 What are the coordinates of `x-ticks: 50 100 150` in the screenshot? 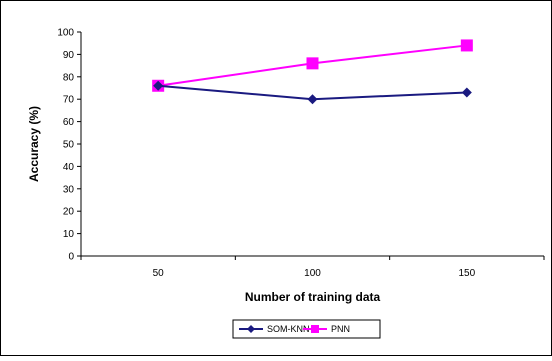 It's located at (312, 267).